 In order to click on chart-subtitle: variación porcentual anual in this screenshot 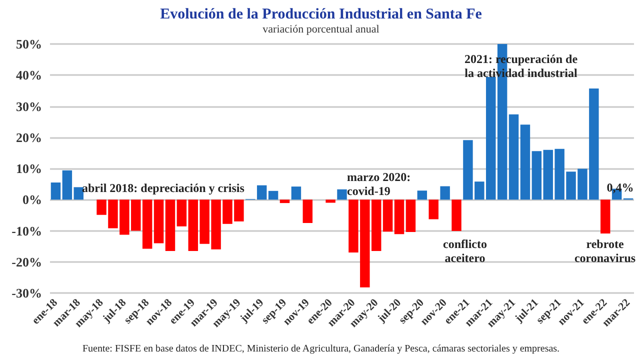, I will do `click(321, 30)`.